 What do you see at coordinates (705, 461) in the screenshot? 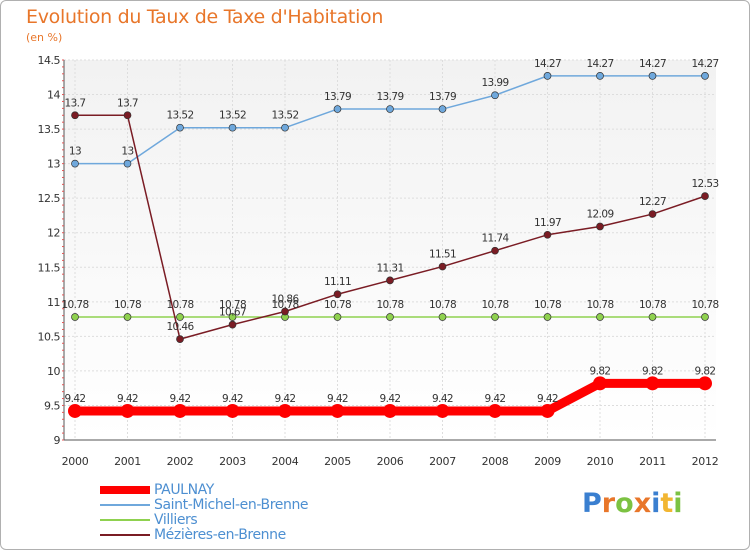
I see `x-tick-label: 2012` at bounding box center [705, 461].